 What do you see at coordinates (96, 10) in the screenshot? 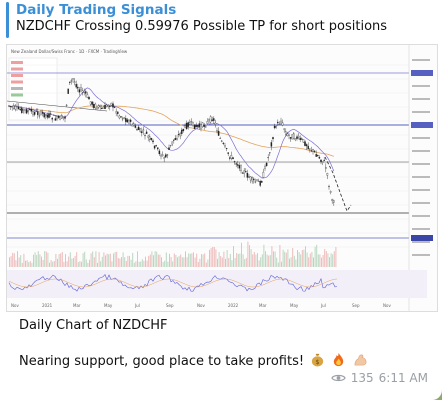
I see `channel-name: Daily Trading Signals` at bounding box center [96, 10].